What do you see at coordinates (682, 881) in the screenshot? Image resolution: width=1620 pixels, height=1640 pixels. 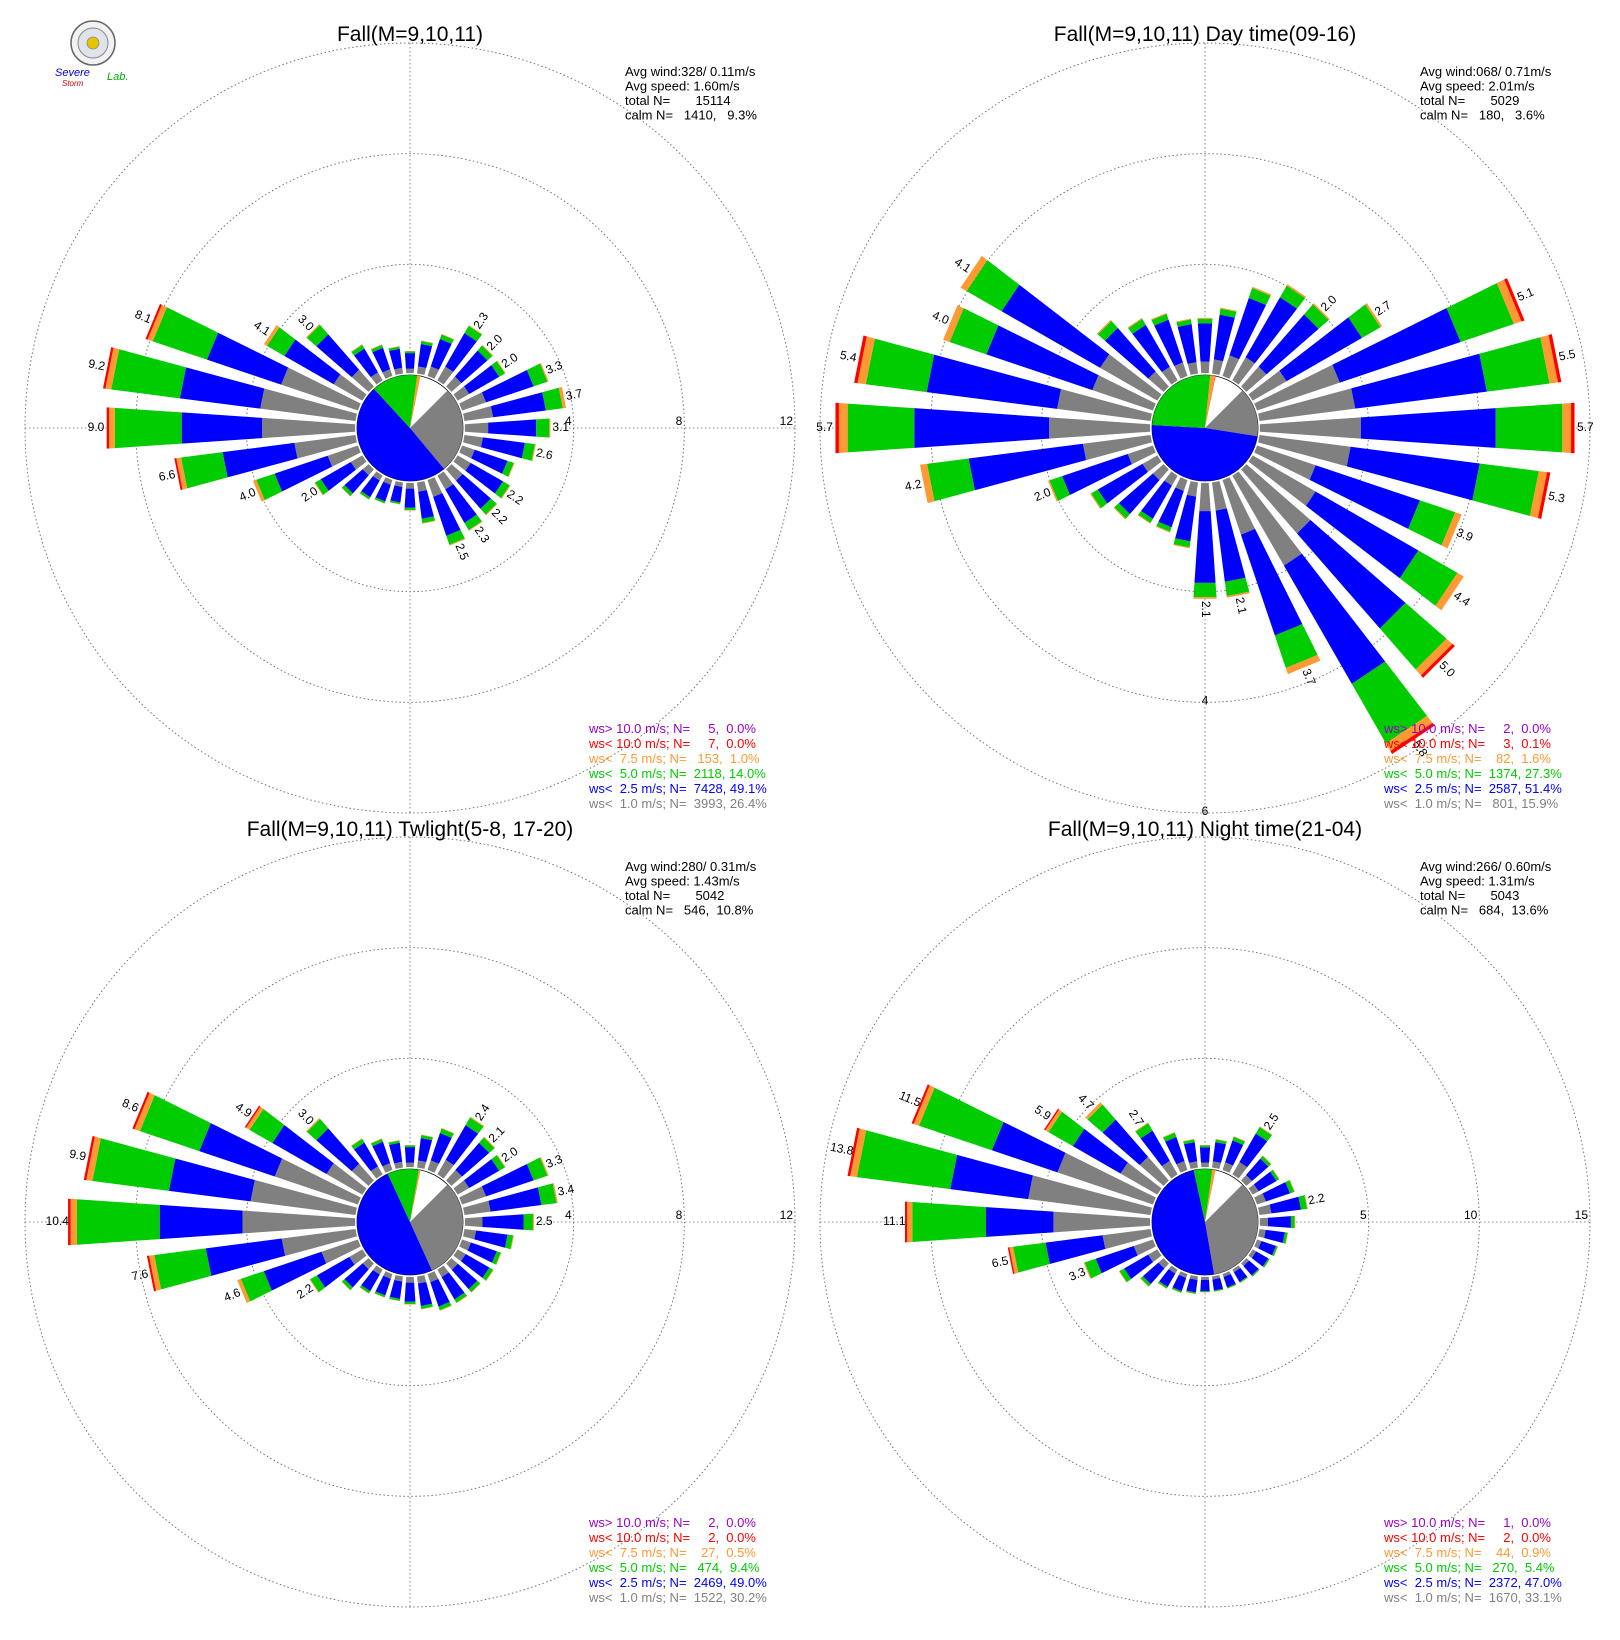 I see `stats-line: Avg speed: 1.43m/s` at bounding box center [682, 881].